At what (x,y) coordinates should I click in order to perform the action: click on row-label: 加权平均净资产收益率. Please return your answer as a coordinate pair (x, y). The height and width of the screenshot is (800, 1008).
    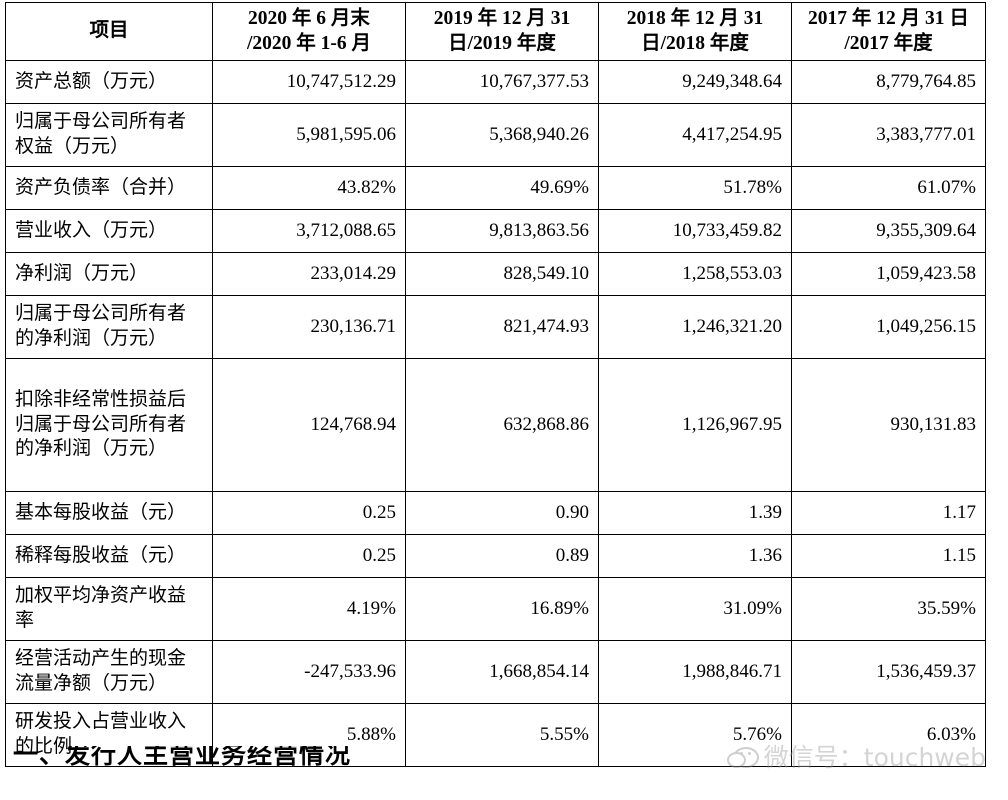
    Looking at the image, I should click on (109, 609).